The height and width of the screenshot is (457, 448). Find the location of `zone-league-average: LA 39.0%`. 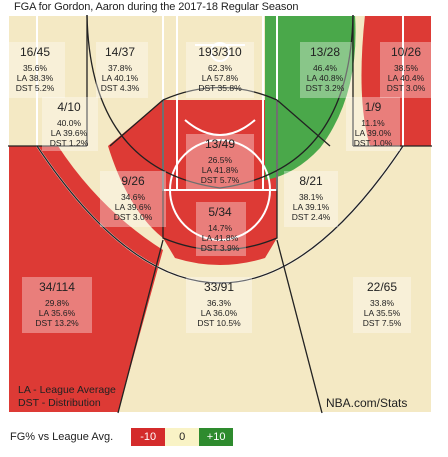

zone-league-average: LA 39.0% is located at coordinates (373, 133).